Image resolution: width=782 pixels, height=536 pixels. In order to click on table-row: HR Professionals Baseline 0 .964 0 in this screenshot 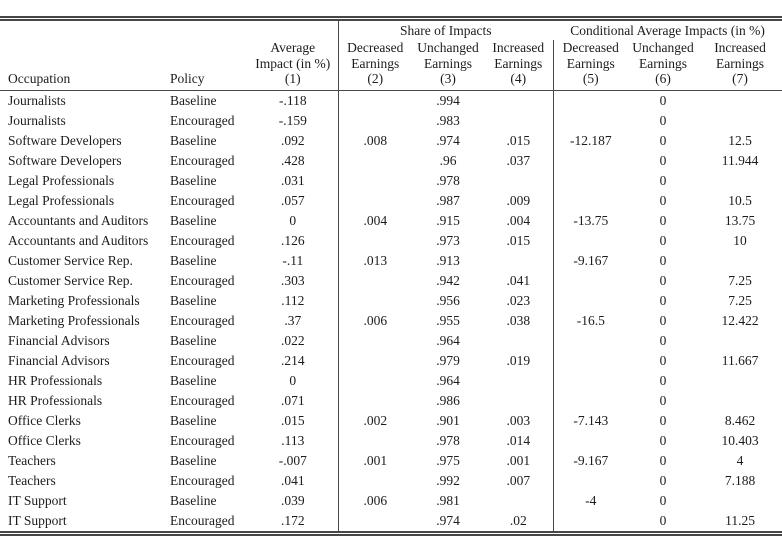, I will do `click(391, 380)`.